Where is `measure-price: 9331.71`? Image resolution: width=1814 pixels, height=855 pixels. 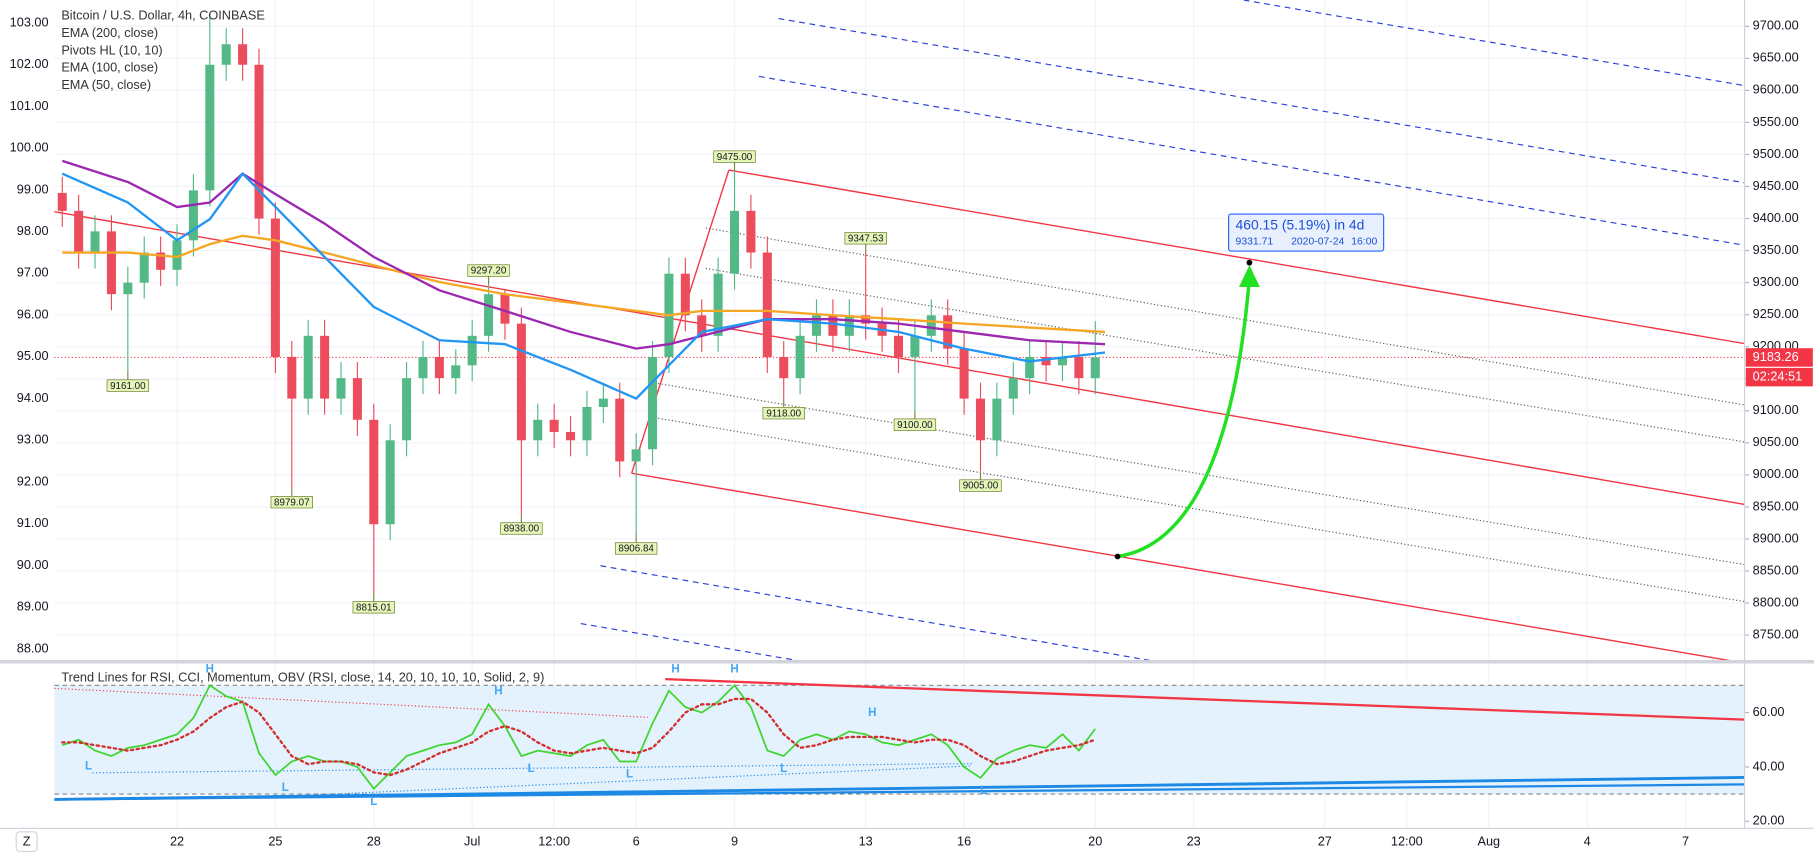
measure-price: 9331.71 is located at coordinates (1255, 242).